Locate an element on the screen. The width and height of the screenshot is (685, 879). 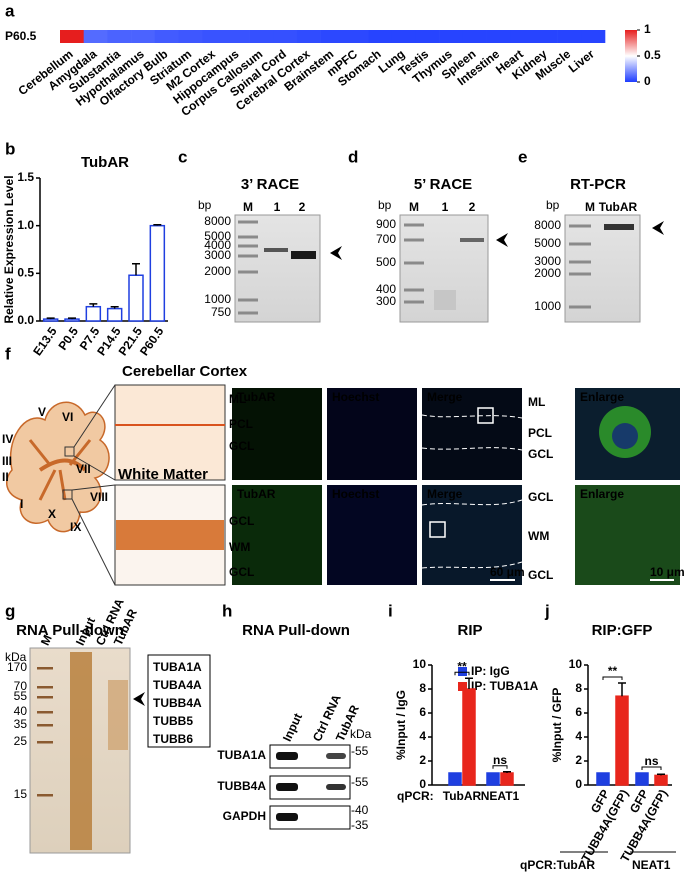
cerebellum-schematic is located at coordinates (57, 467).